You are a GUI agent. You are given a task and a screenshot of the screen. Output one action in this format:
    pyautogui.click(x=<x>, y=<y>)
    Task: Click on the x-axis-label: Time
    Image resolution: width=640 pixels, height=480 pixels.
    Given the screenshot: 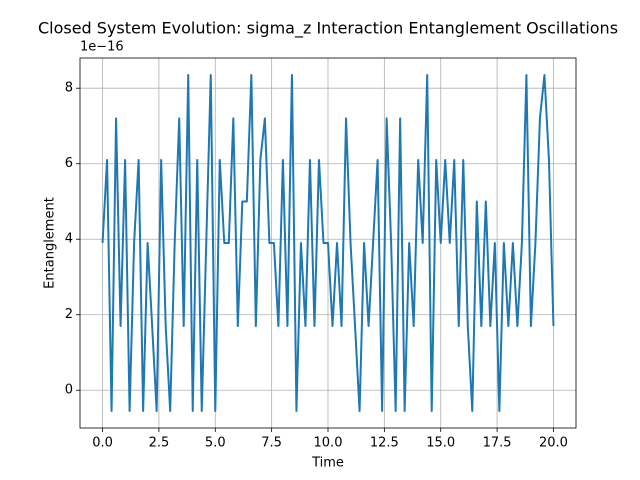 What is the action you would take?
    pyautogui.click(x=327, y=463)
    